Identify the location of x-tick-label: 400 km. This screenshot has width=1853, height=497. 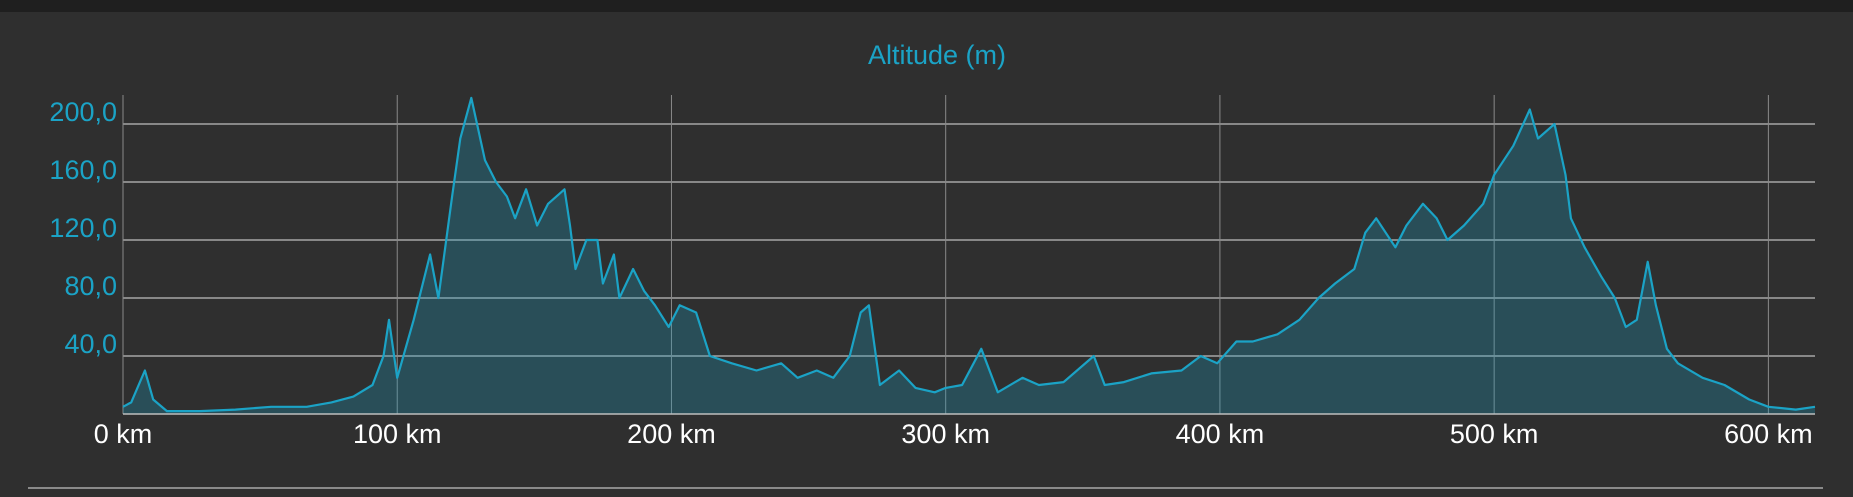
(1220, 434).